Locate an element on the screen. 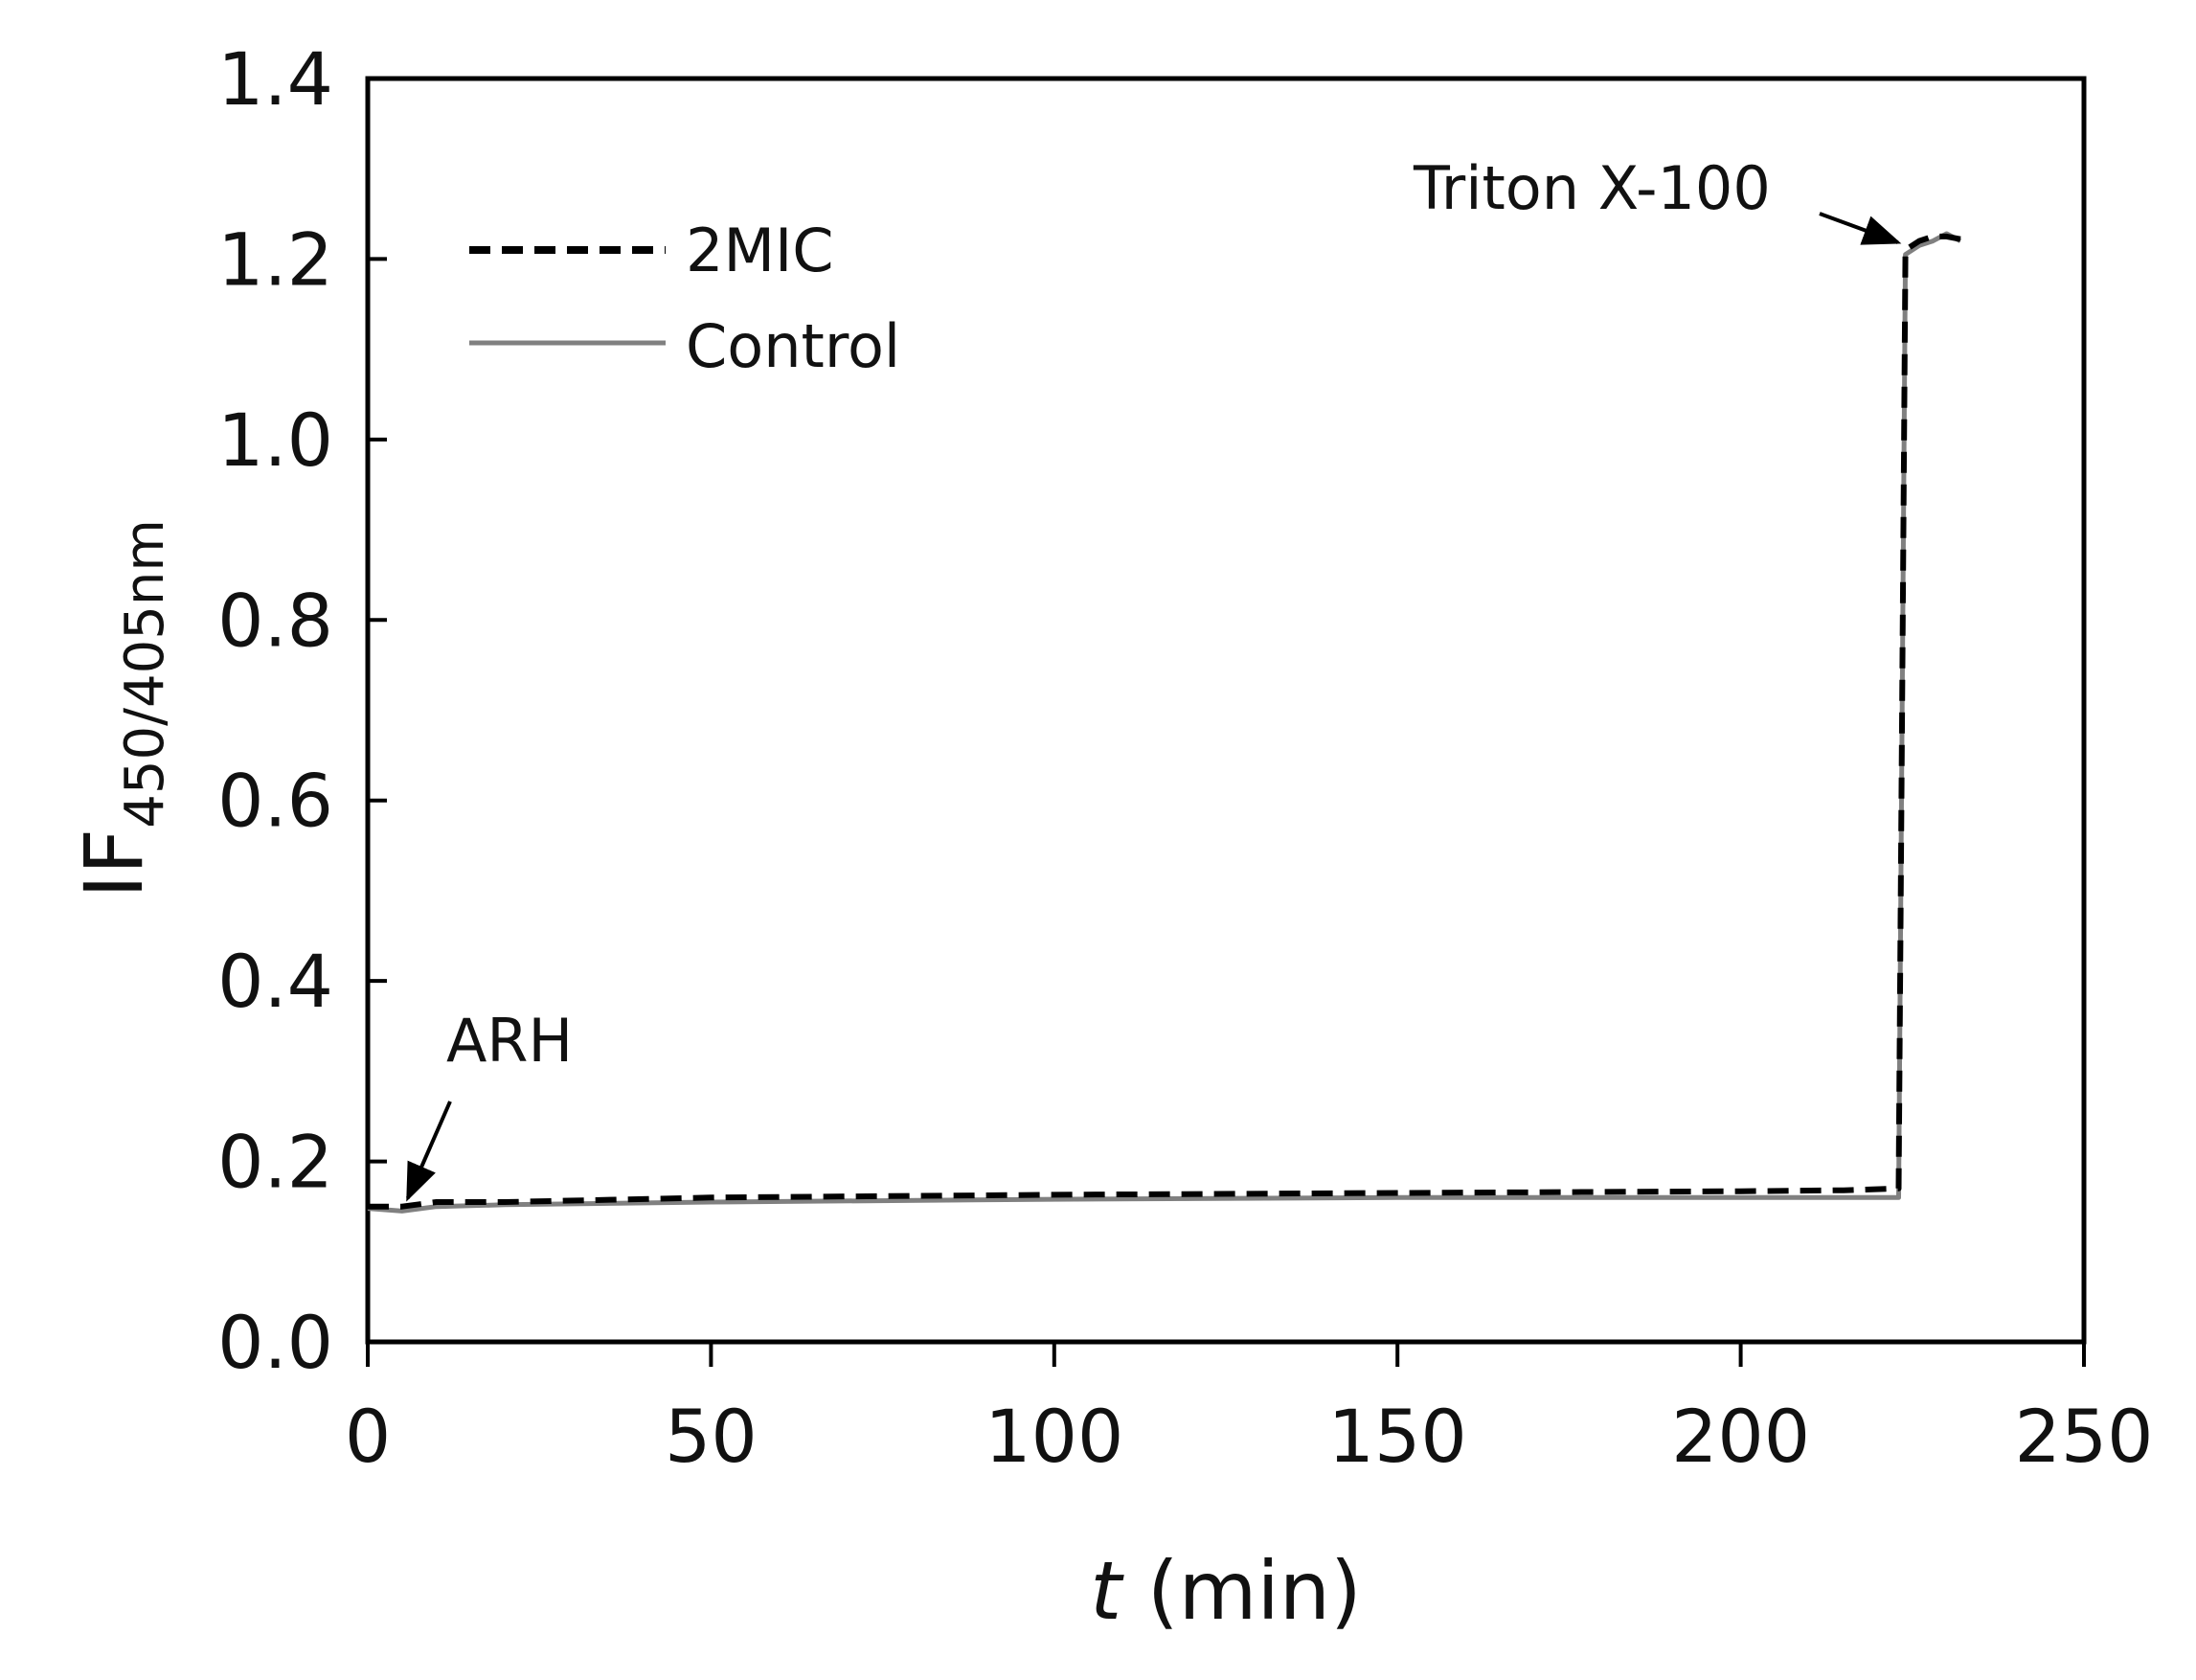  y-tick-label: 0.4 is located at coordinates (275, 981).